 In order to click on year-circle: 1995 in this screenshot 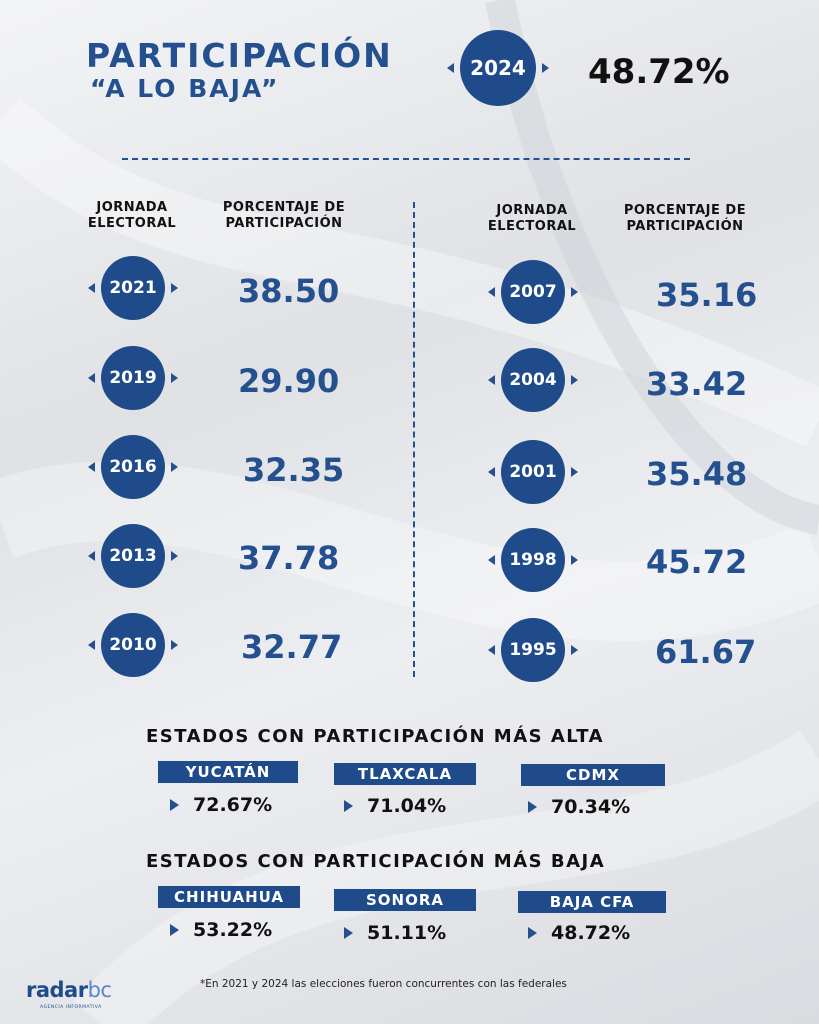, I will do `click(533, 650)`.